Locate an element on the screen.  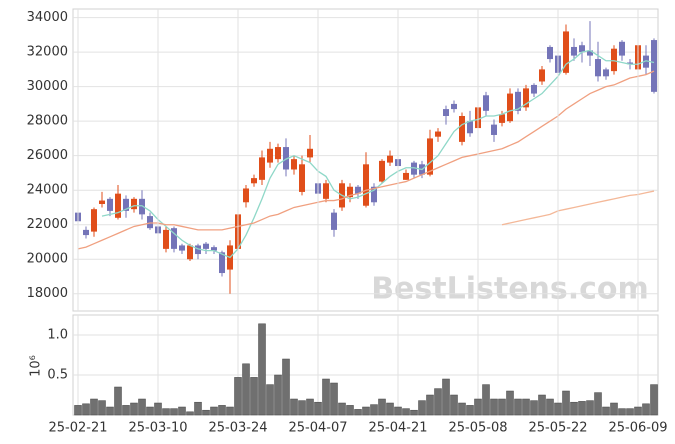
watermark: BestListens.com is located at coordinates (510, 289).